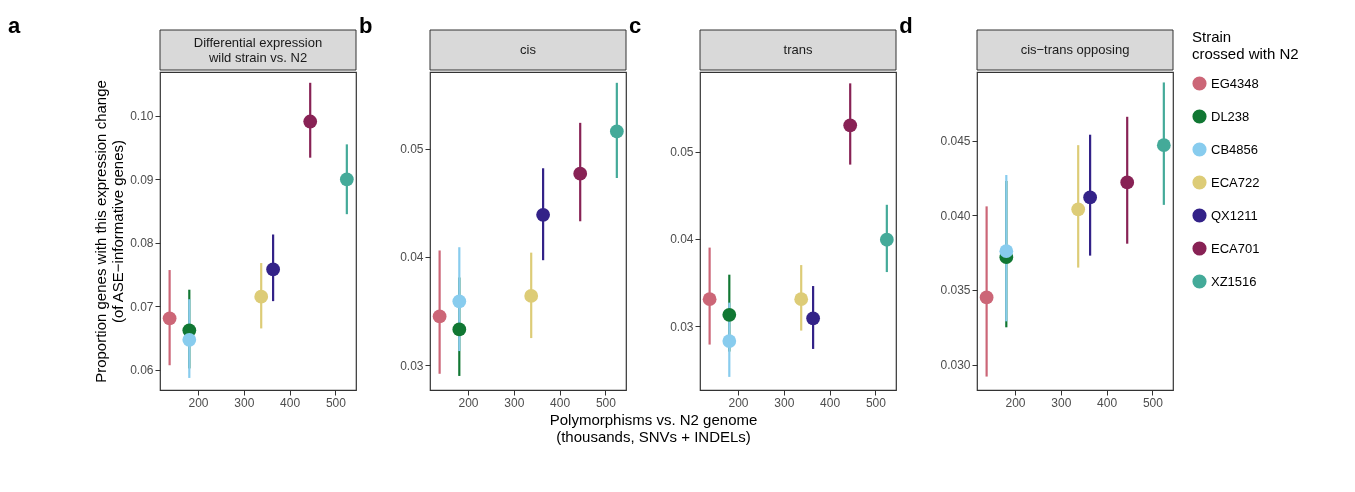 The width and height of the screenshot is (1355, 492). Describe the element at coordinates (955, 365) in the screenshot. I see `y-tick-label: 0.030` at that location.